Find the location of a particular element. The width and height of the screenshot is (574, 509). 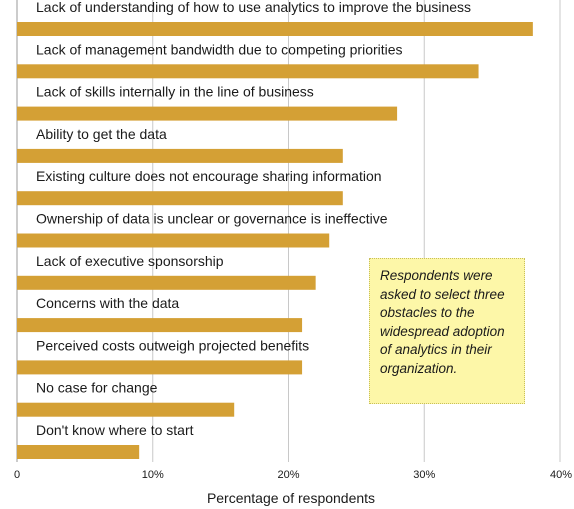

category-label: No case for change is located at coordinates (97, 388).